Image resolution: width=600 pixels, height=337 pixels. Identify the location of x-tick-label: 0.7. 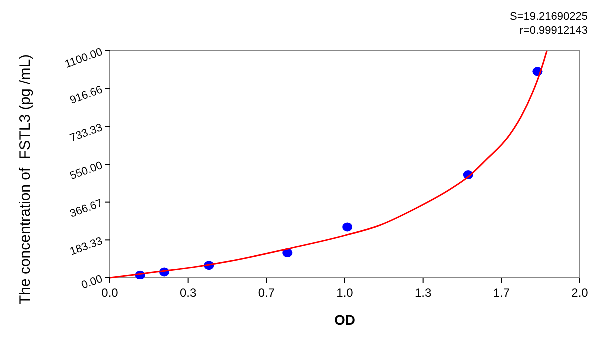
(267, 293).